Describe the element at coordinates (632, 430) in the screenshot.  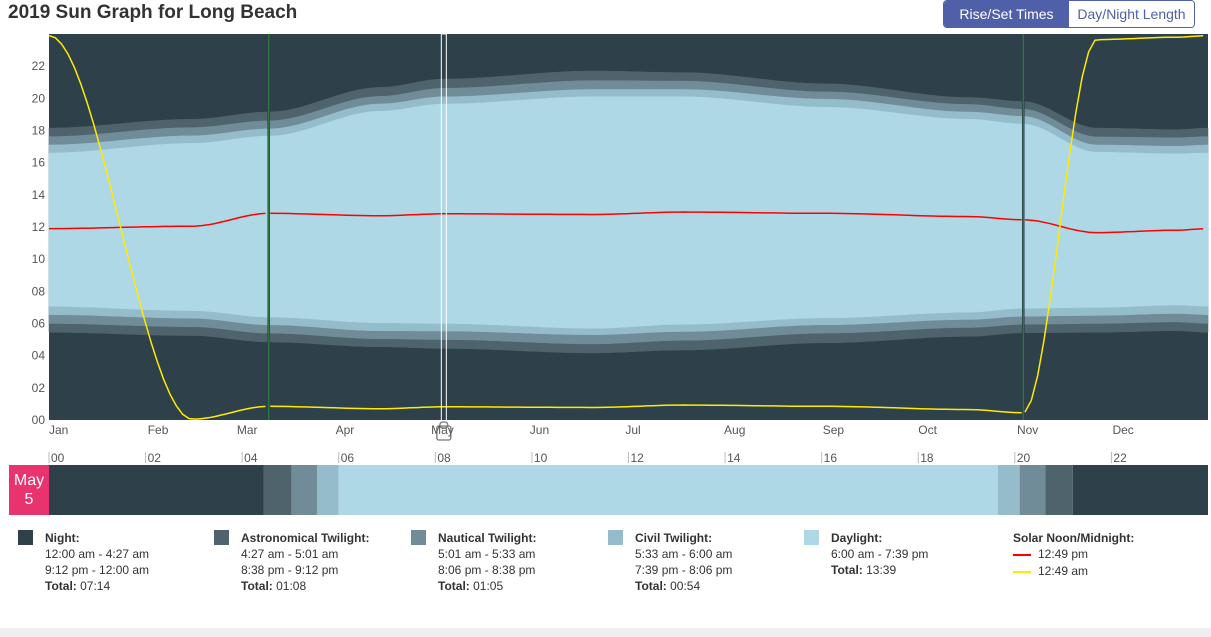
I see `month-label-jul: Jul` at that location.